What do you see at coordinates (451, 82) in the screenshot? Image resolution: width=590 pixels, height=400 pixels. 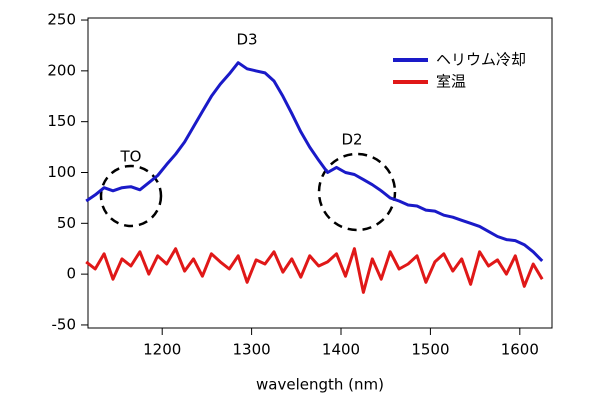 I see `legend-label: 室温` at bounding box center [451, 82].